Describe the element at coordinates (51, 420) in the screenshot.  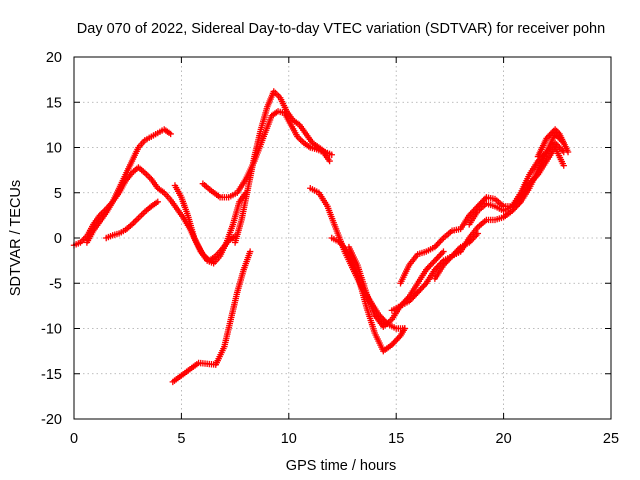
I see `y-tick-label: -20` at that location.